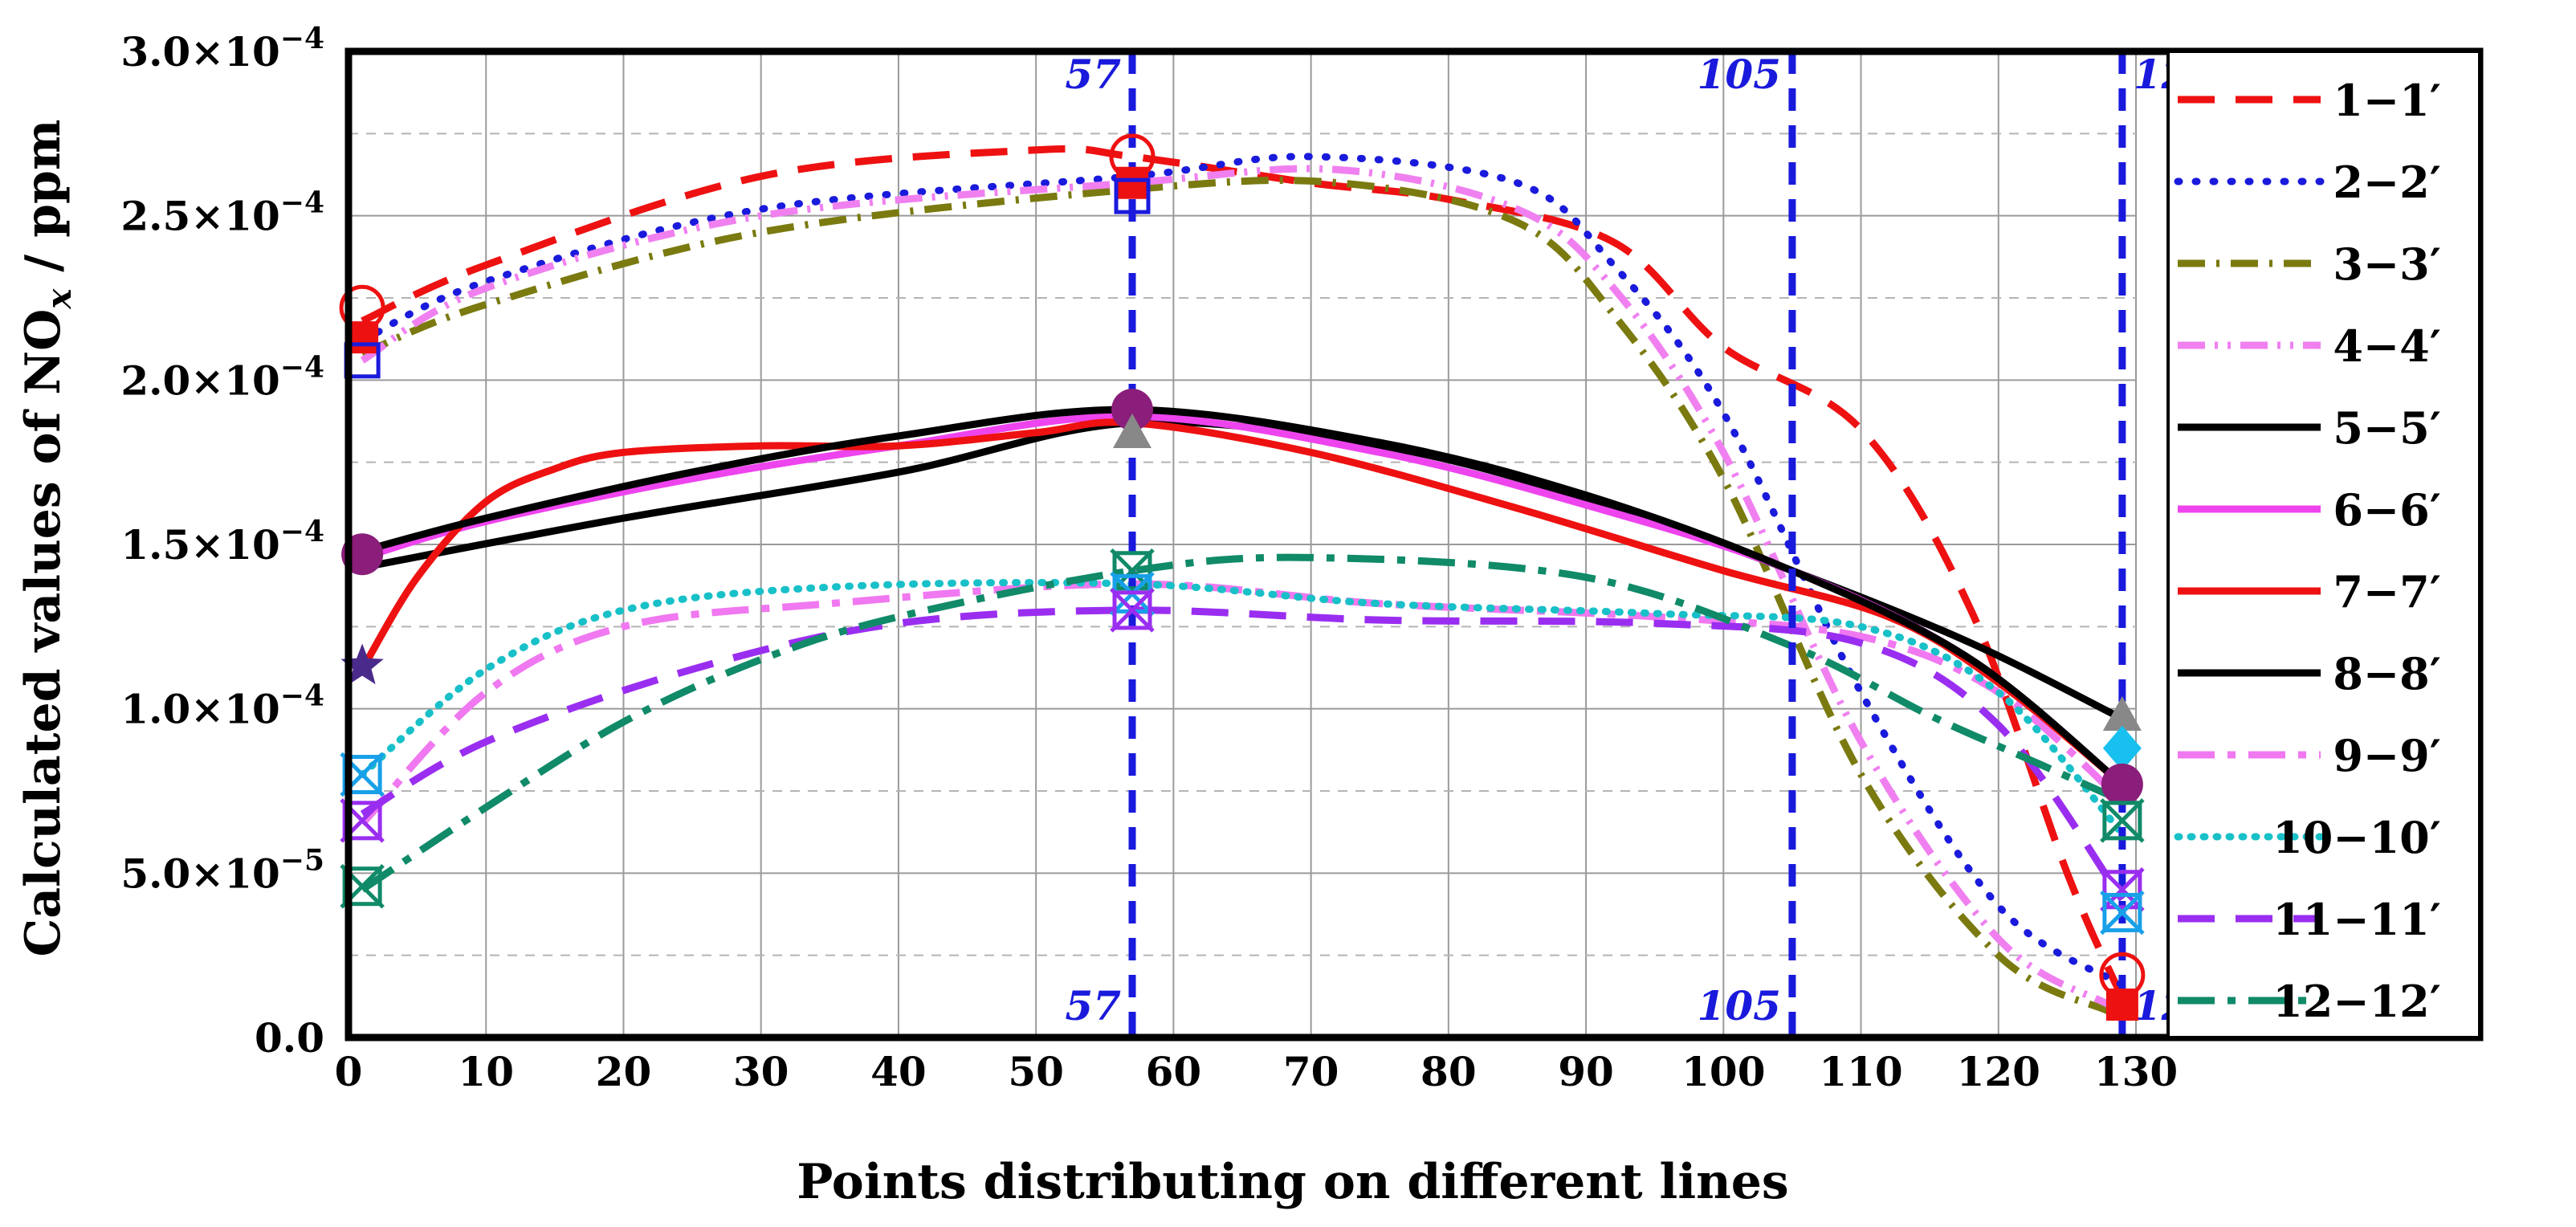 This screenshot has height=1227, width=2576. Describe the element at coordinates (1093, 1005) in the screenshot. I see `vertical-line-label-bottom: 57` at that location.